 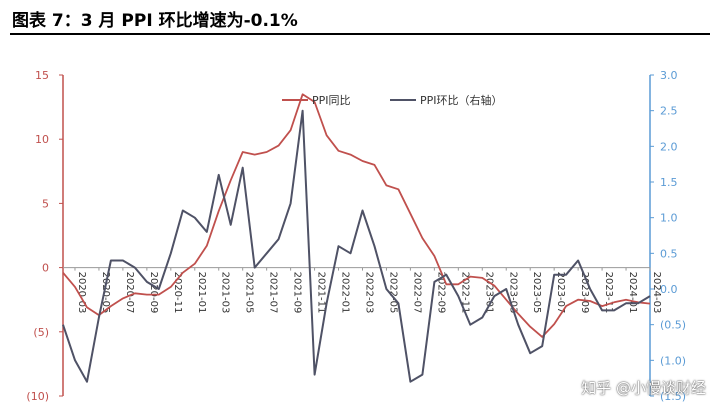 What do you see at coordinates (345, 293) in the screenshot?
I see `x-axis-tick-label: 2022-01` at bounding box center [345, 293].